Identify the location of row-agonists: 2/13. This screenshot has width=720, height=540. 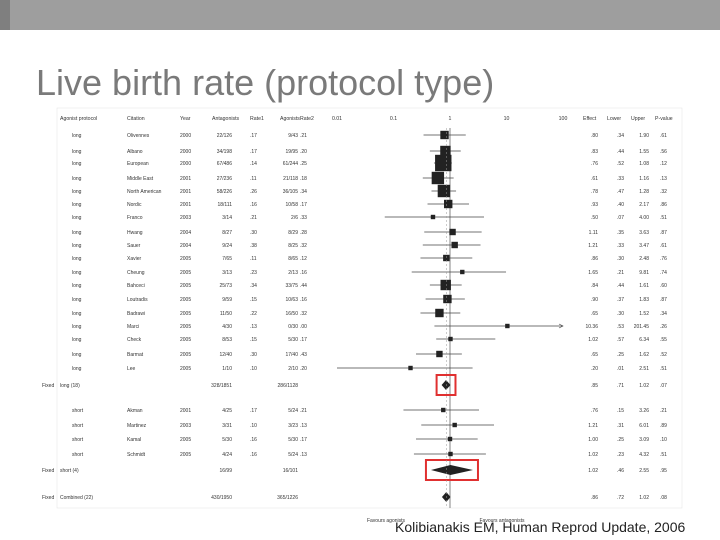
(293, 273).